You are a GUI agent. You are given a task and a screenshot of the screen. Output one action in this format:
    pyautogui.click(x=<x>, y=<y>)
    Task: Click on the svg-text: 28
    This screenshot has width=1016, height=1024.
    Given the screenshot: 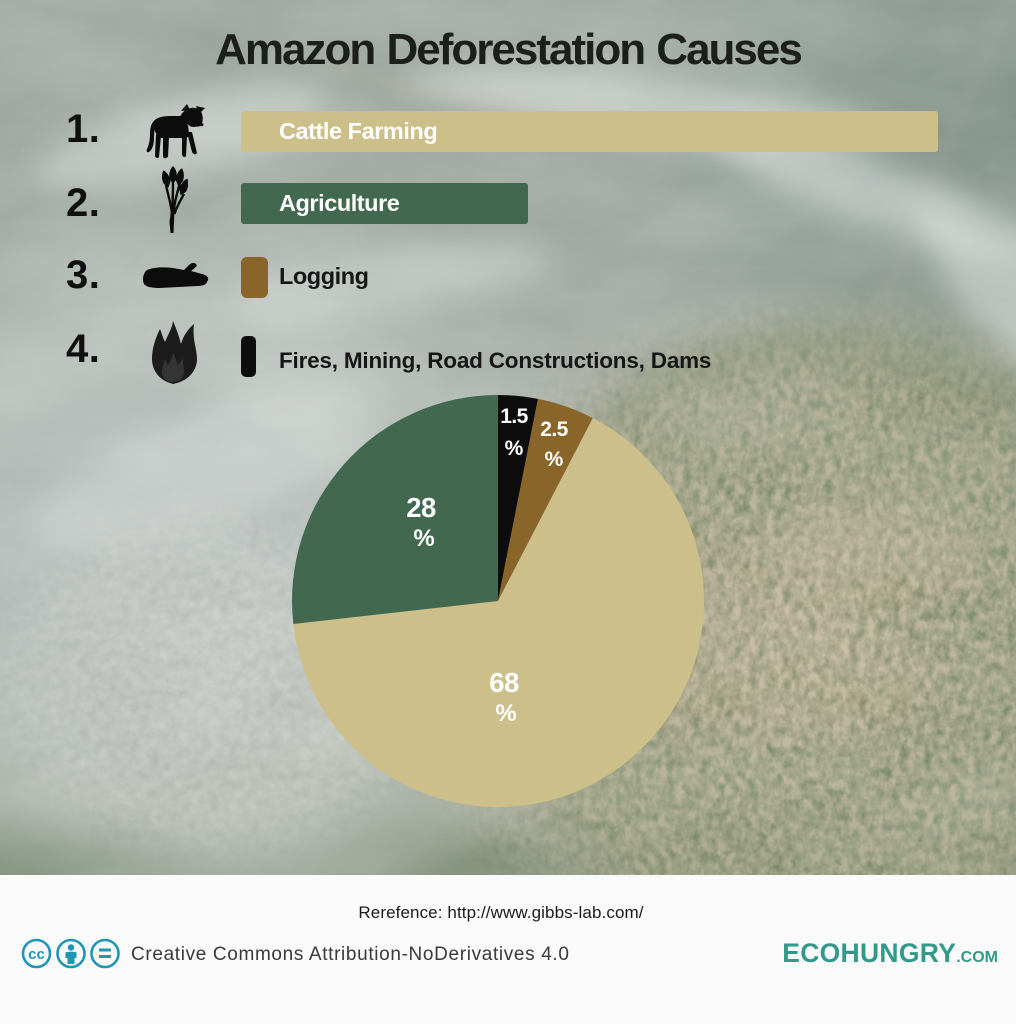 What is the action you would take?
    pyautogui.click(x=421, y=507)
    